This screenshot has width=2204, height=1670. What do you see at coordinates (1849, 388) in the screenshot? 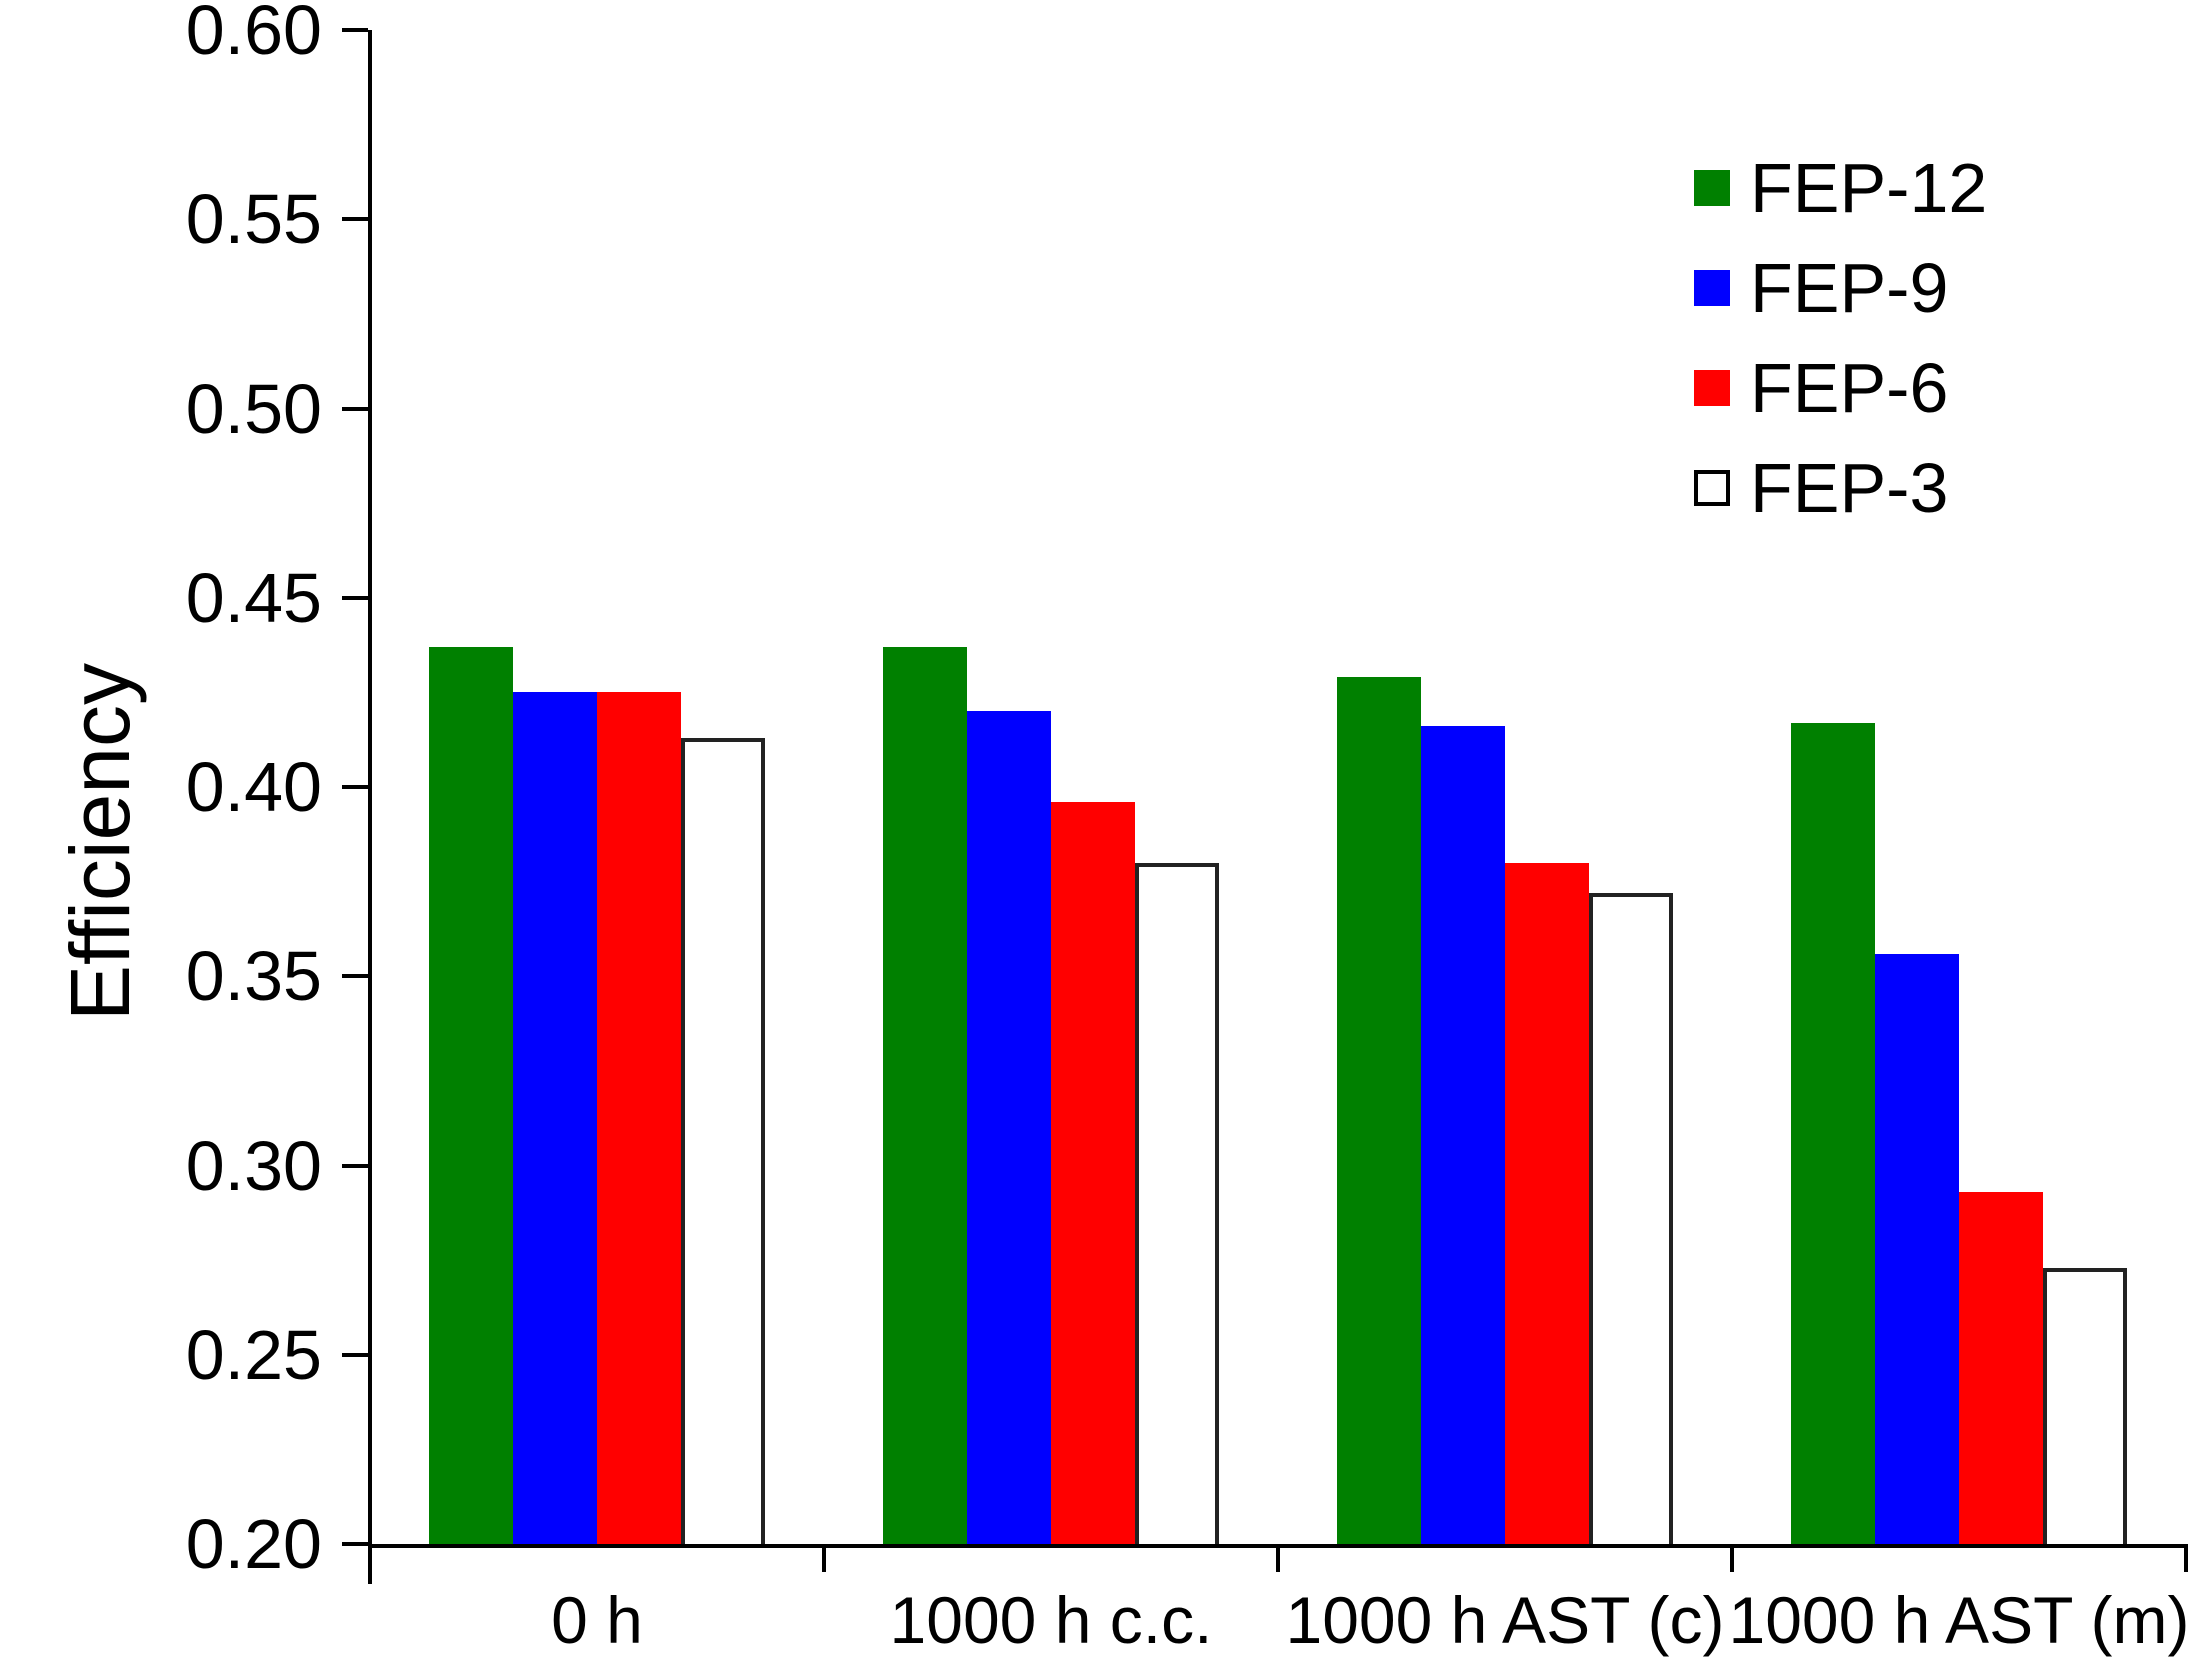
I see `legend-label: FEP-6` at bounding box center [1849, 388].